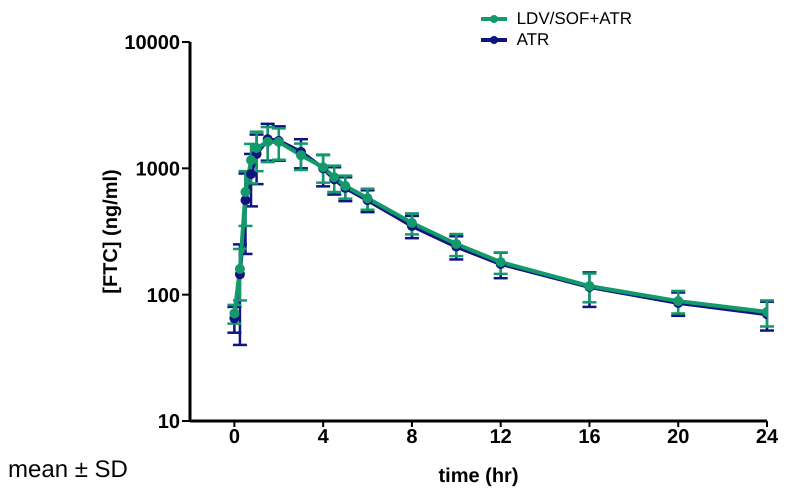 The width and height of the screenshot is (790, 496). What do you see at coordinates (158, 169) in the screenshot?
I see `y-tick-label: 1000` at bounding box center [158, 169].